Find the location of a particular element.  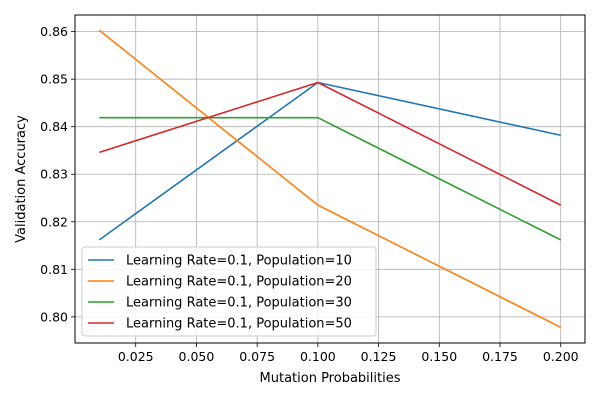

x-tick-label: 0.175 is located at coordinates (500, 356).